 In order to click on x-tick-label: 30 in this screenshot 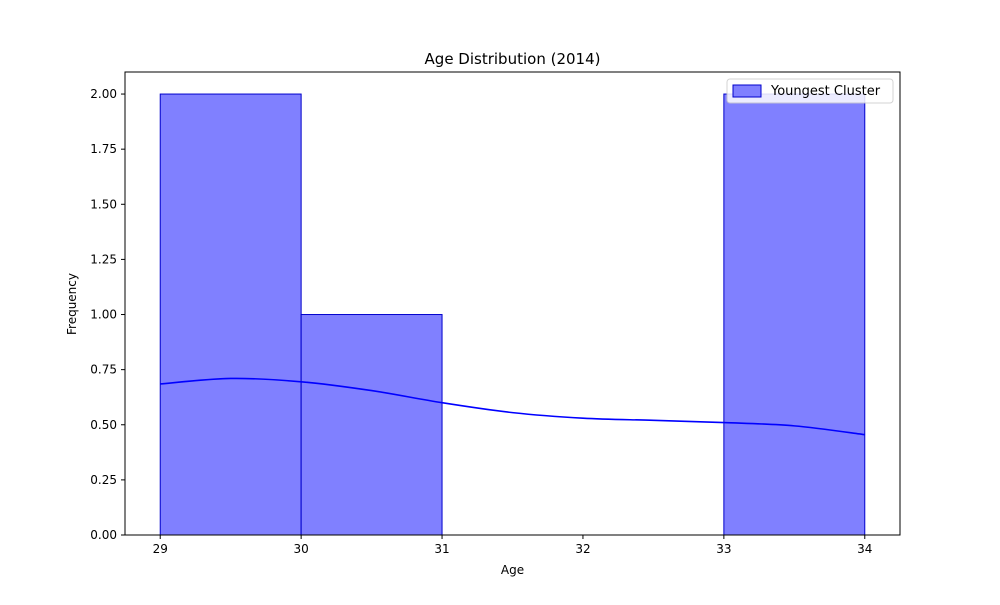, I will do `click(300, 549)`.